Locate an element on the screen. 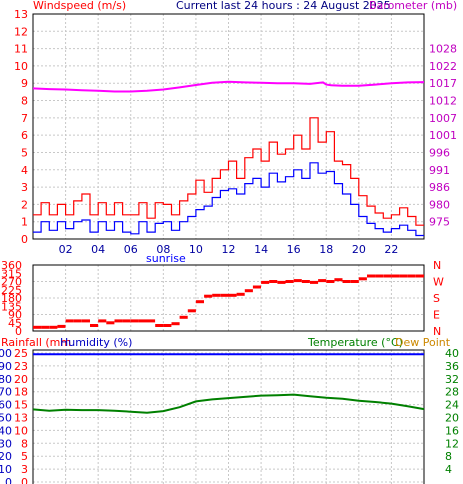 The image size is (463, 484). rainfall-tick-label: 20 is located at coordinates (21, 379).